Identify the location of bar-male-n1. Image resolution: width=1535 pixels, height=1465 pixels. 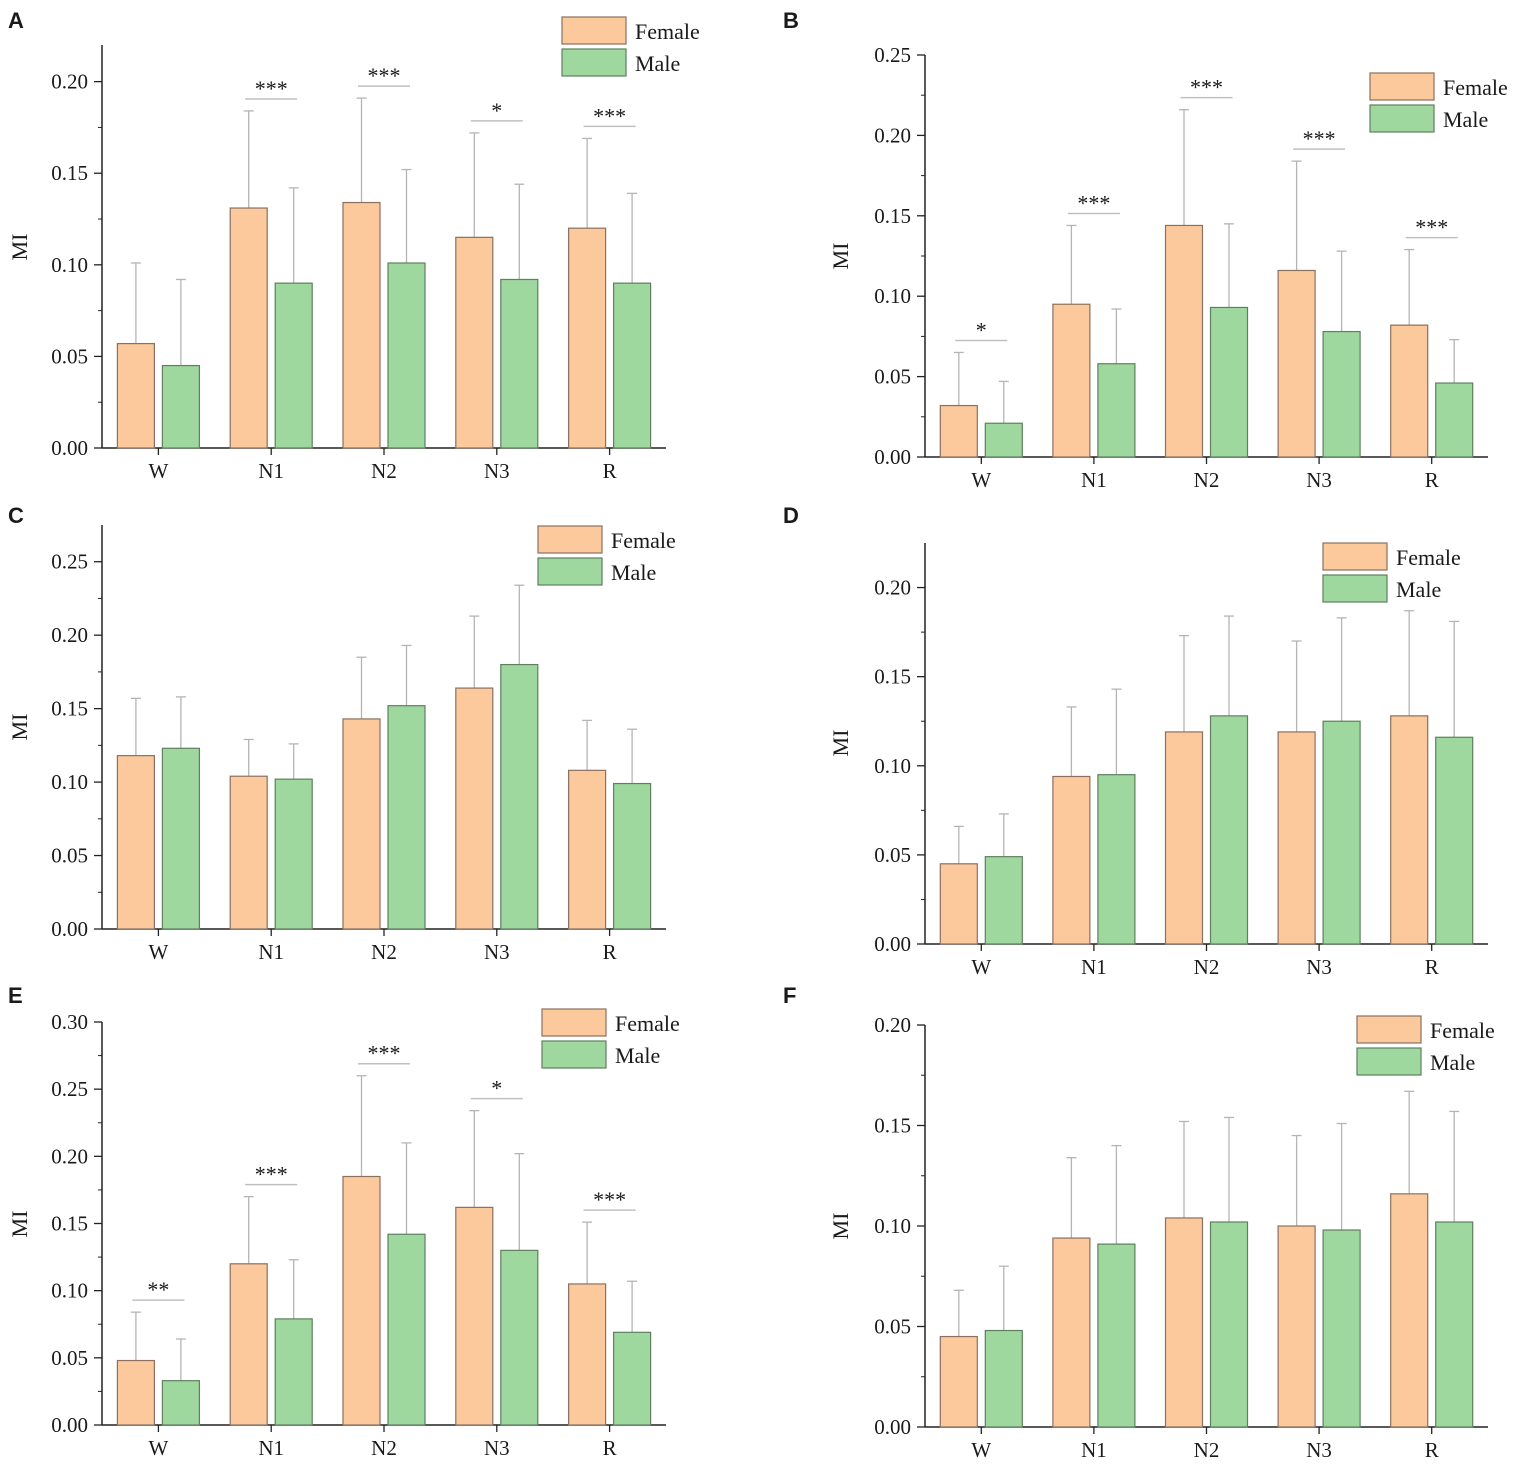
(293, 1372).